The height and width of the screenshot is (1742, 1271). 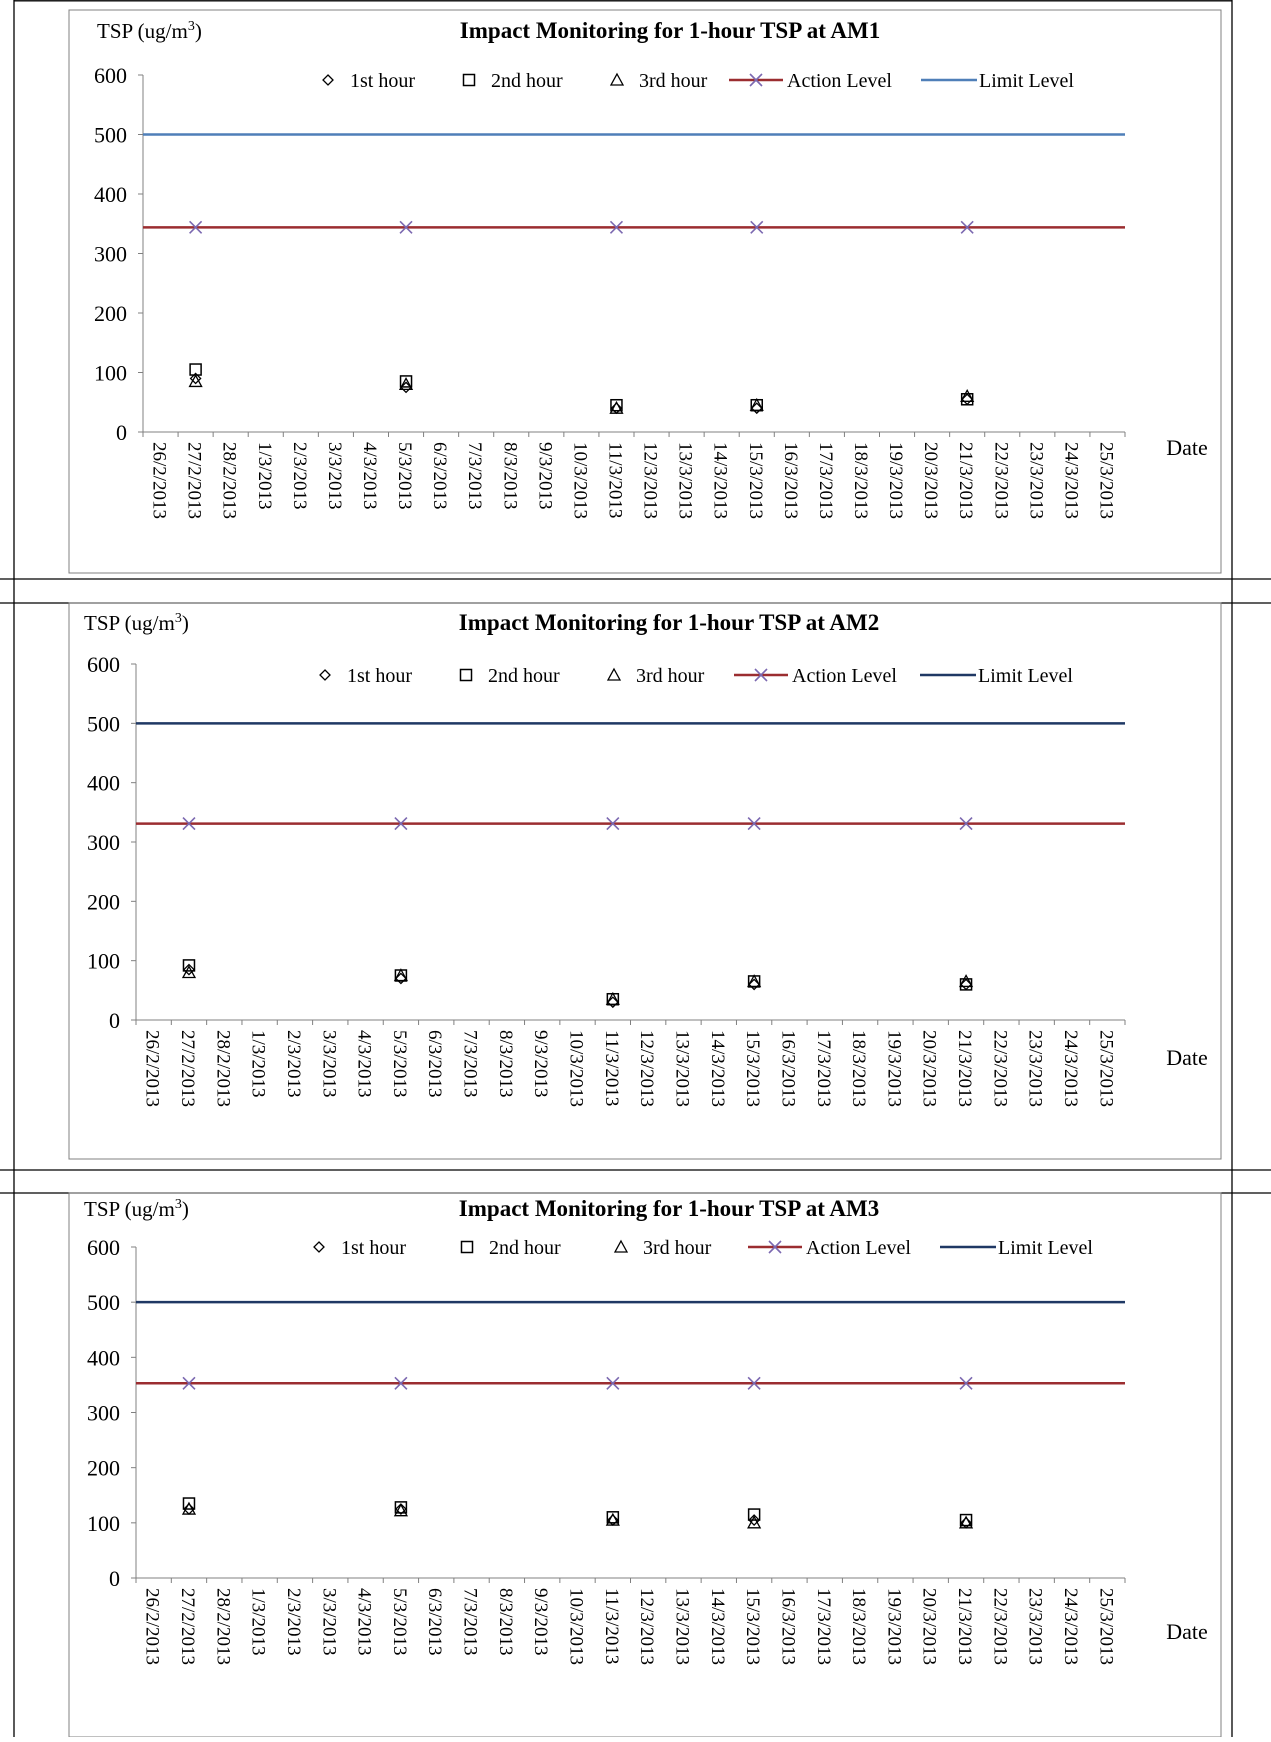 What do you see at coordinates (373, 1248) in the screenshot?
I see `legend-label: 1st hour` at bounding box center [373, 1248].